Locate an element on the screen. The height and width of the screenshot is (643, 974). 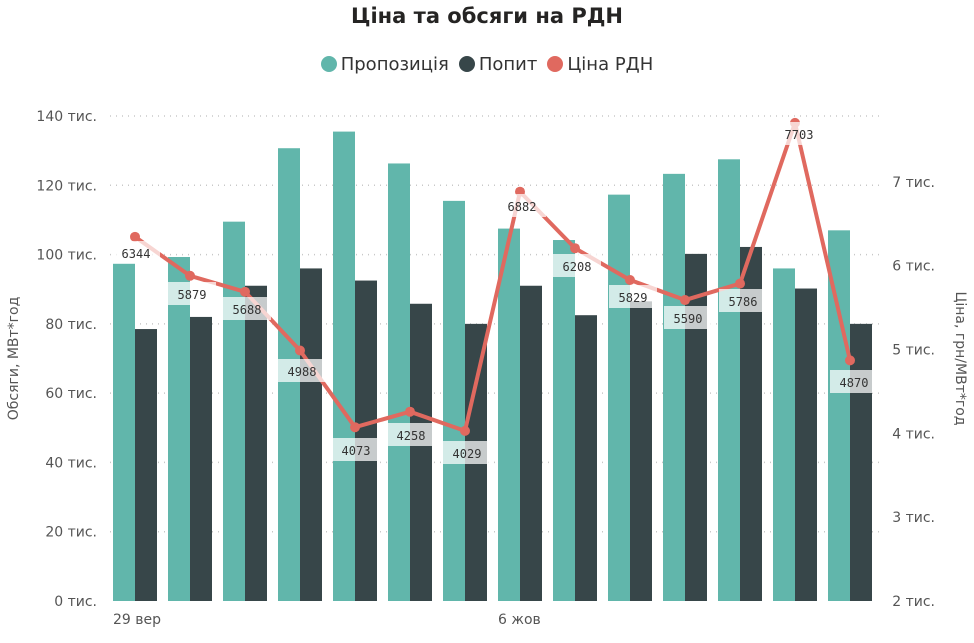
price-data-label: 4029 is located at coordinates (467, 454).